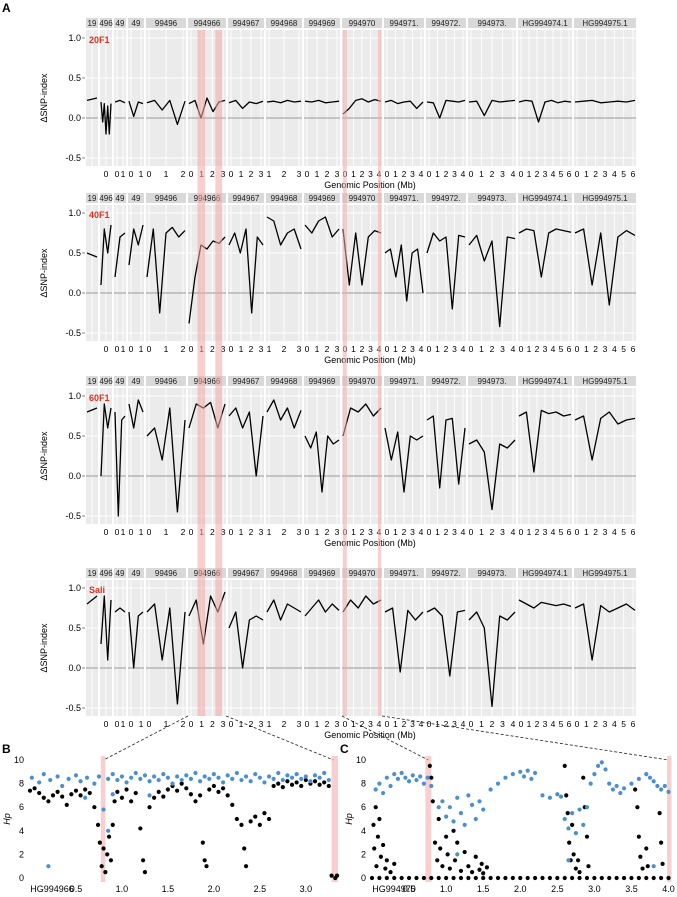 Image resolution: width=677 pixels, height=897 pixels. Describe the element at coordinates (363, 784) in the screenshot. I see `y-tick-label: 8` at that location.